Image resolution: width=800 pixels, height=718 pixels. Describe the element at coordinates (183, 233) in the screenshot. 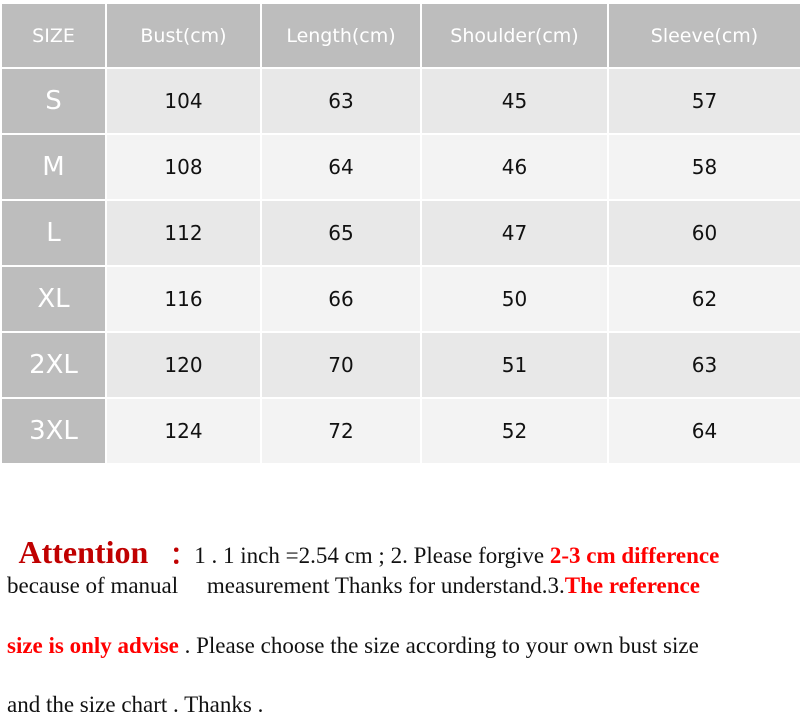

I see `value-cell: 112` at that location.